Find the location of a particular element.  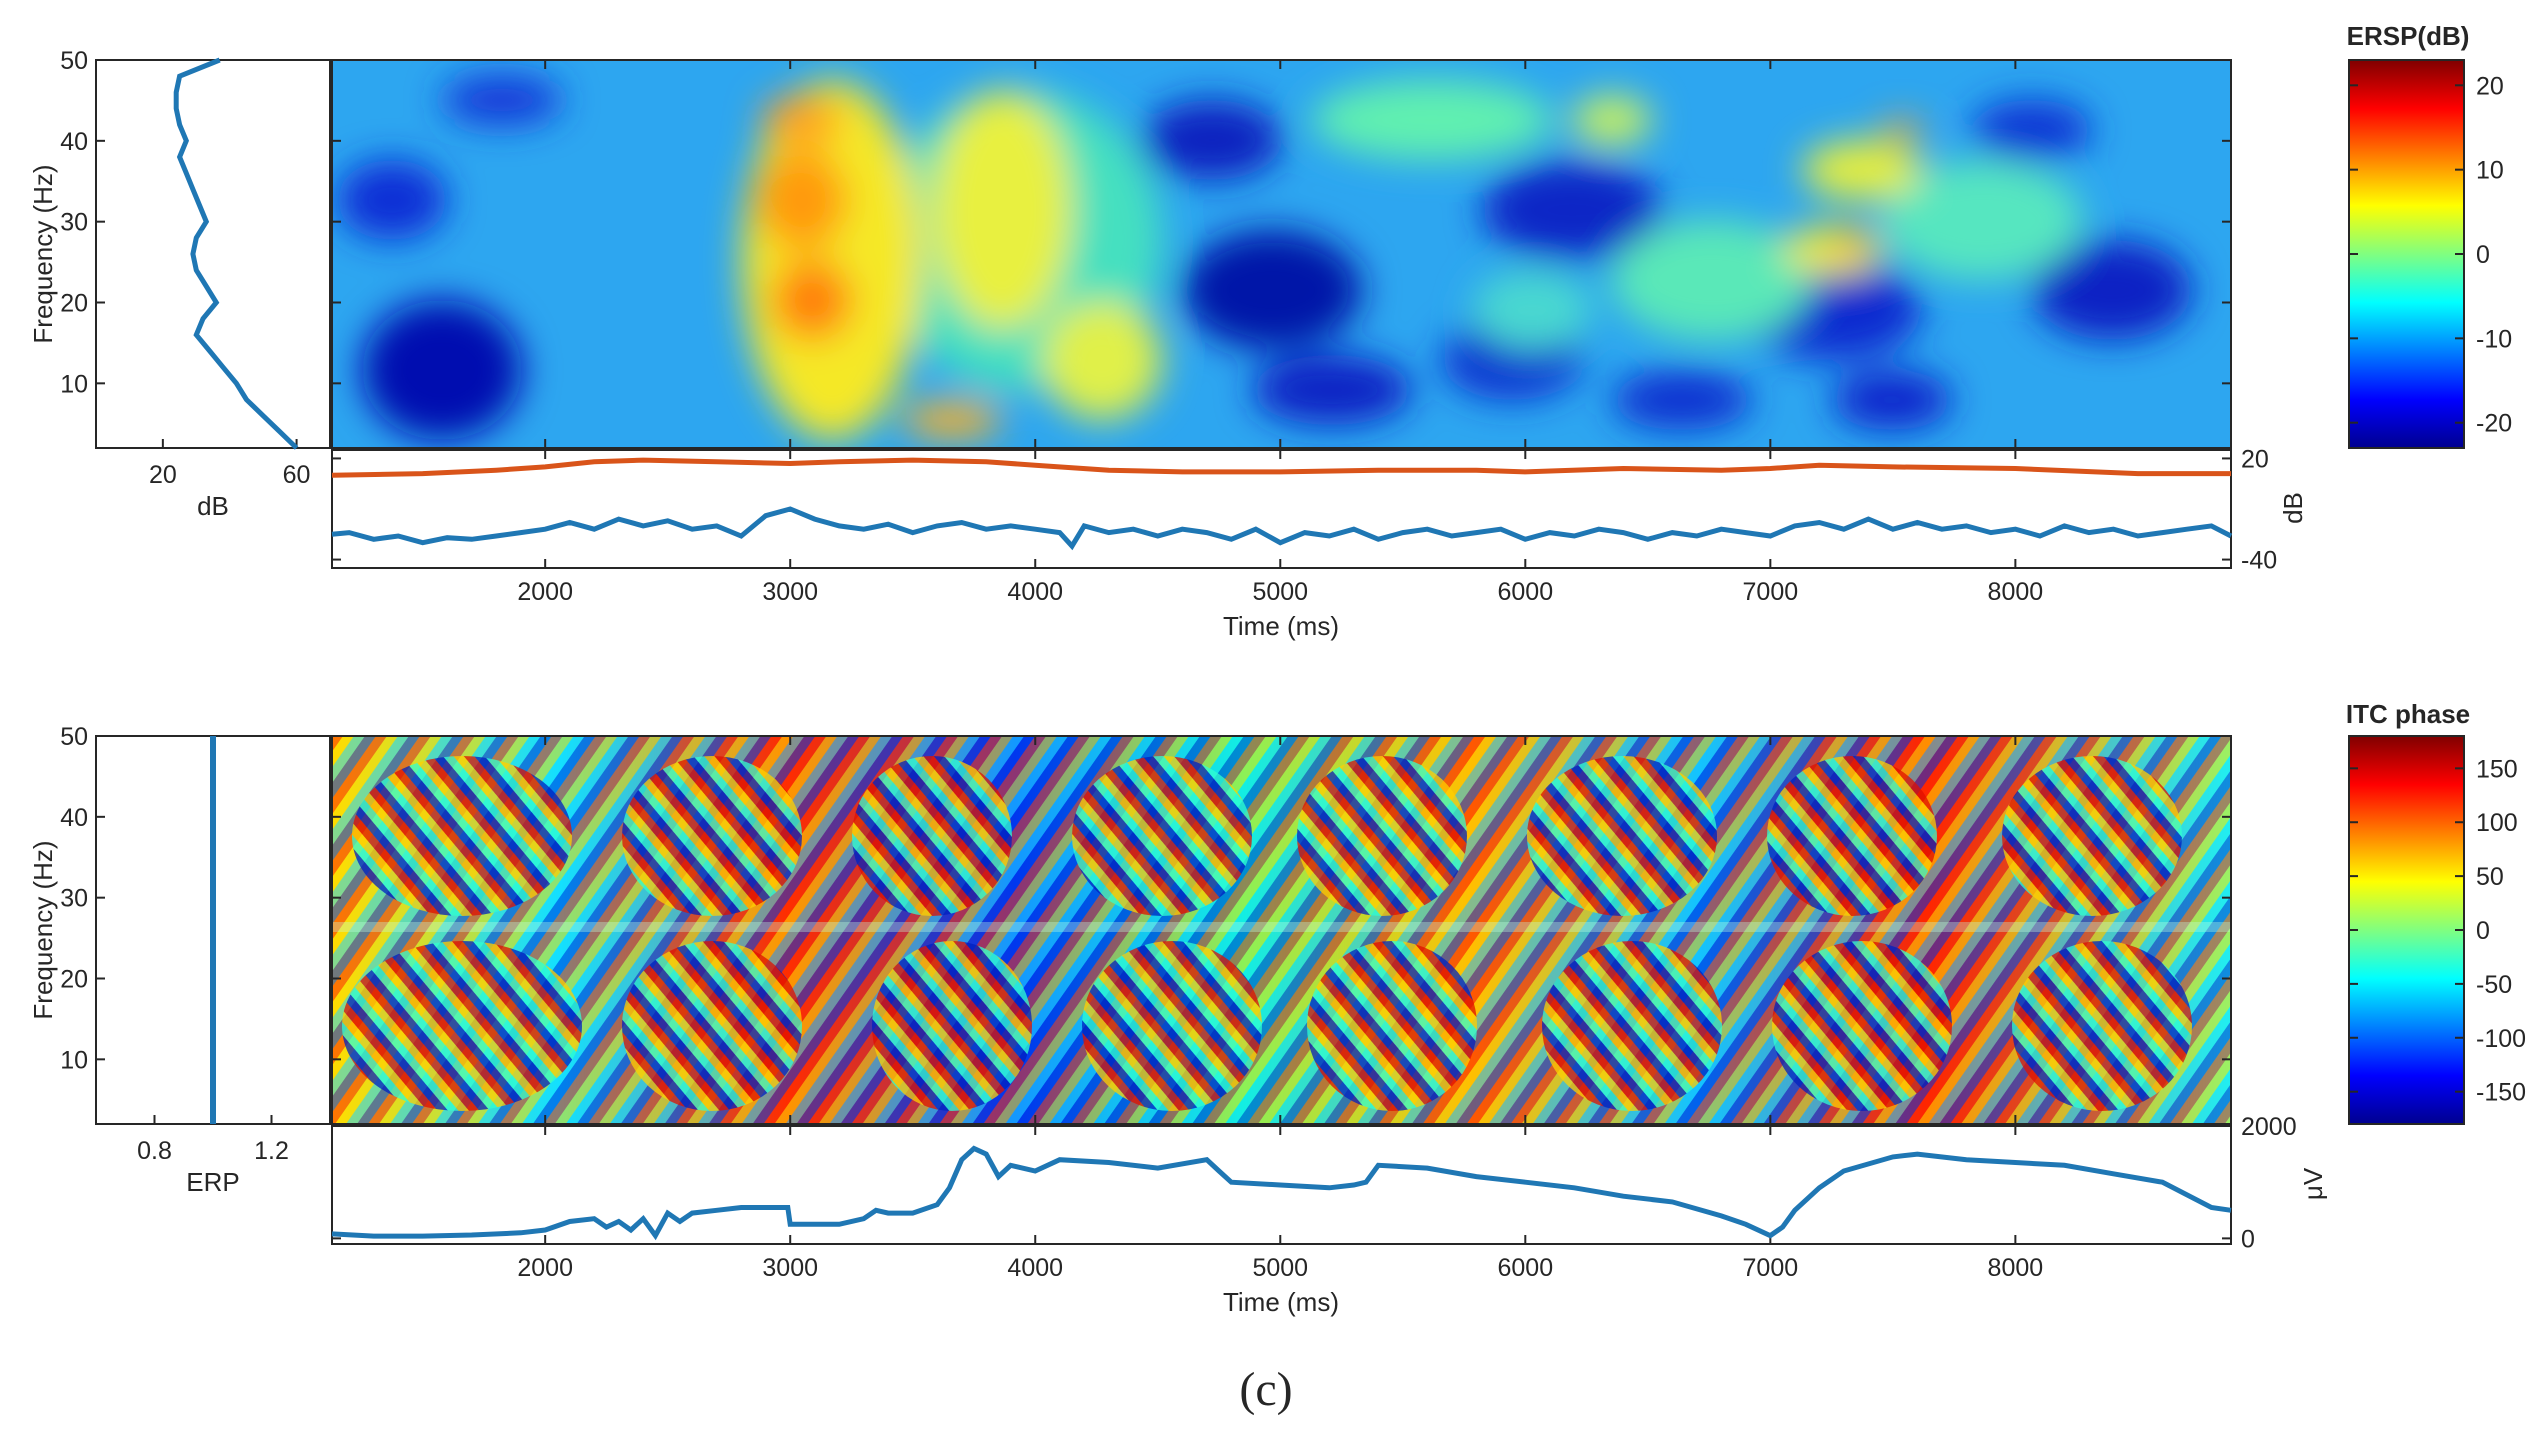

itc-ytick-label: 10 is located at coordinates (74, 1060).